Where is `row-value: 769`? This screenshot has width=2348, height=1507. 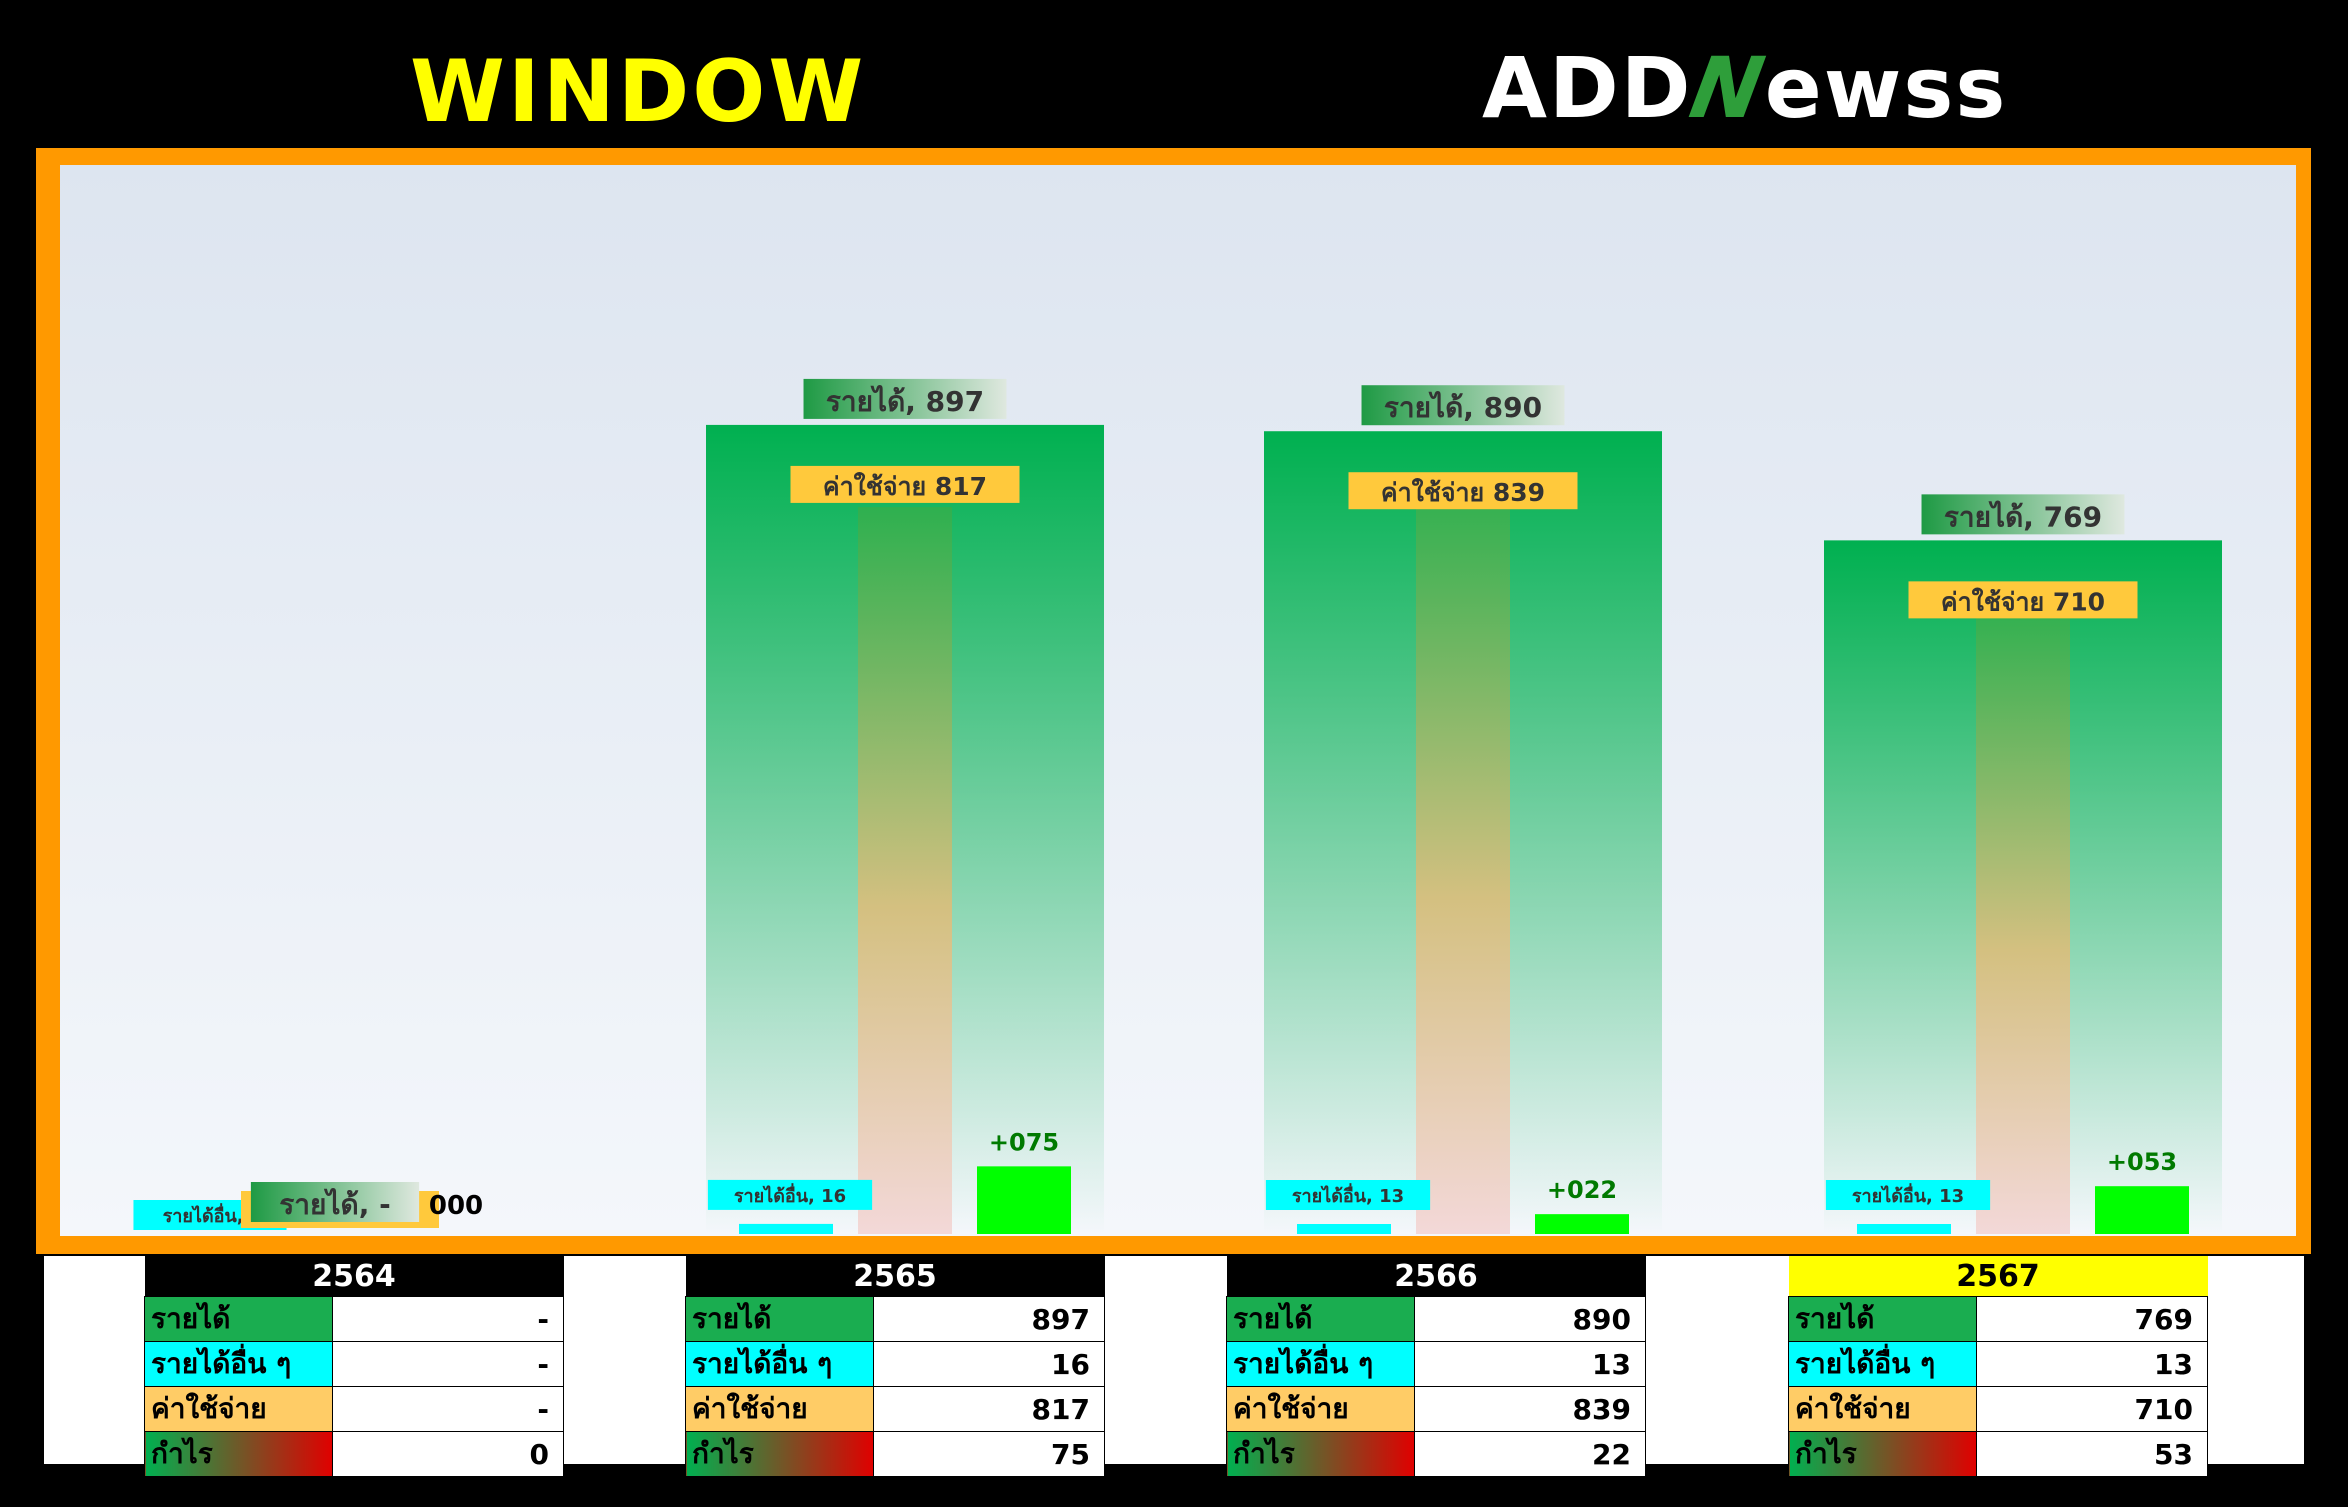
row-value: 769 is located at coordinates (2092, 1319).